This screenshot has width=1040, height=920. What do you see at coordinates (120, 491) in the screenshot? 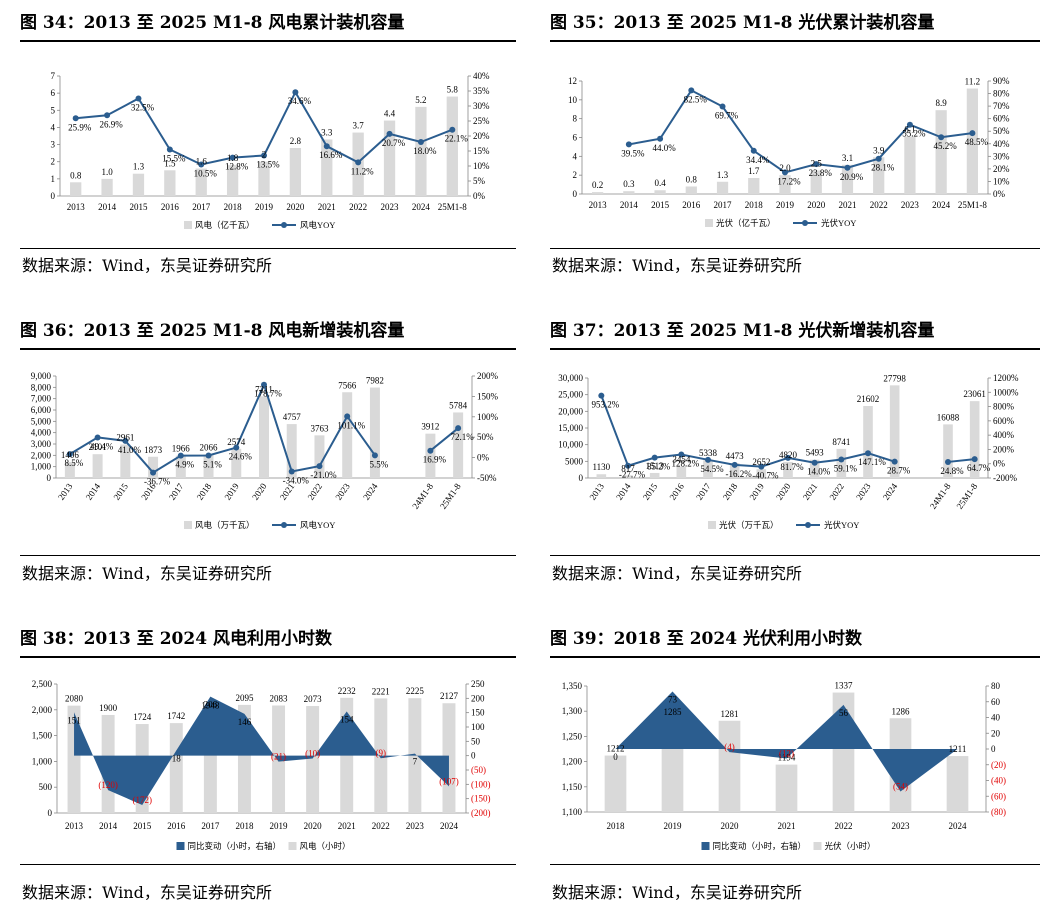
I see `category-label: 2015` at bounding box center [120, 491].